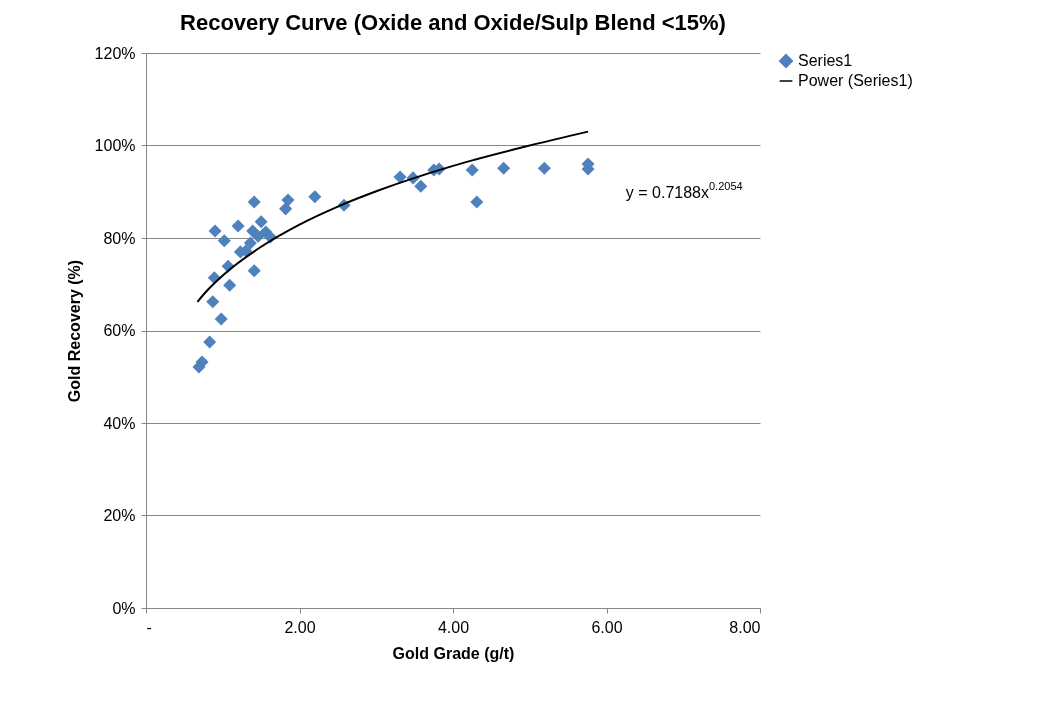 The height and width of the screenshot is (704, 1050). Describe the element at coordinates (119, 330) in the screenshot. I see `y-tick-label: 60%` at that location.